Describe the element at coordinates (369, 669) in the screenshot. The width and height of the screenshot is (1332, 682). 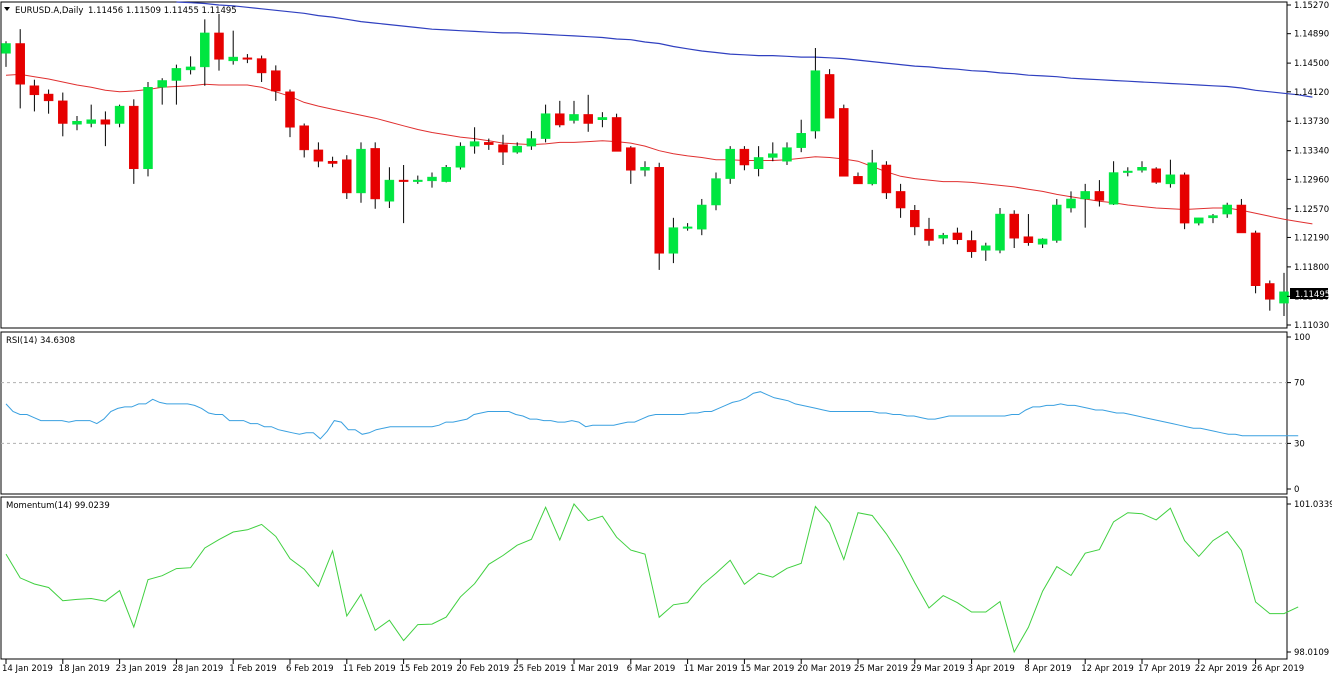
I see `time-tick-label-6: 11 Feb 2019` at that location.